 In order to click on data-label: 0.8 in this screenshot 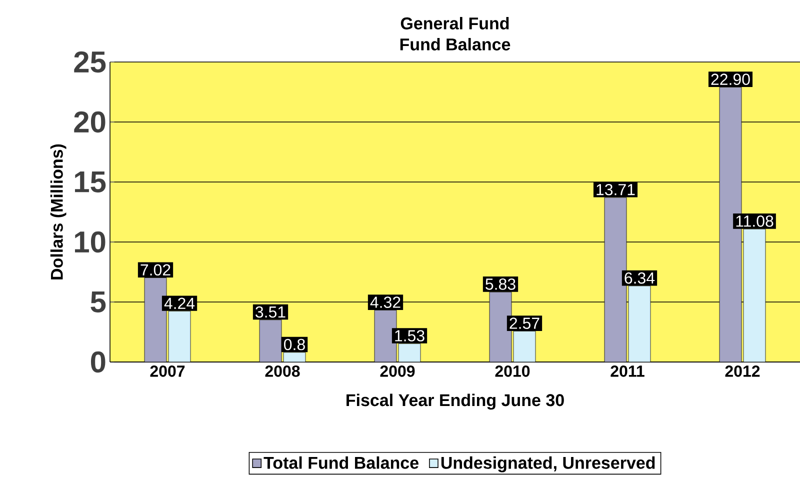, I will do `click(294, 344)`.